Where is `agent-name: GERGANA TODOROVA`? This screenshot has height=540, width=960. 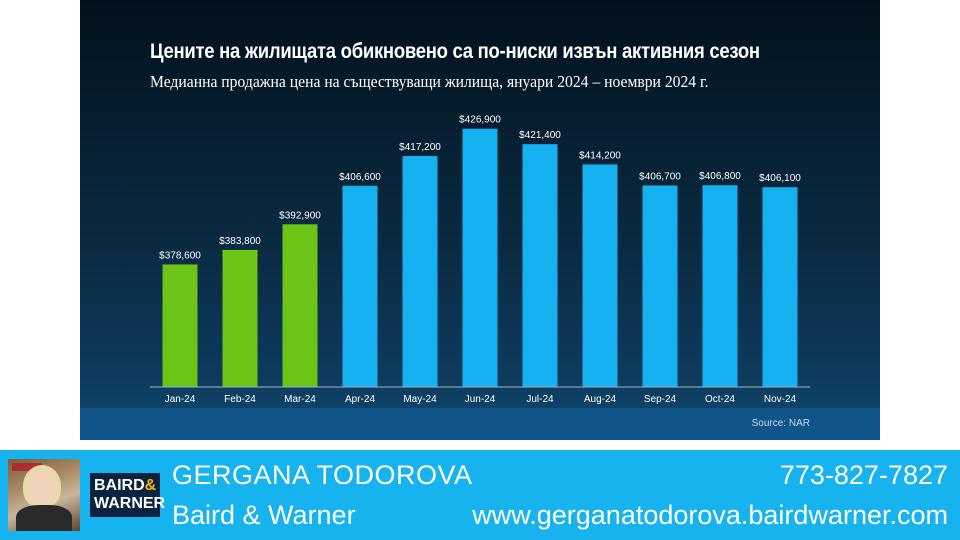 agent-name: GERGANA TODOROVA is located at coordinates (322, 475).